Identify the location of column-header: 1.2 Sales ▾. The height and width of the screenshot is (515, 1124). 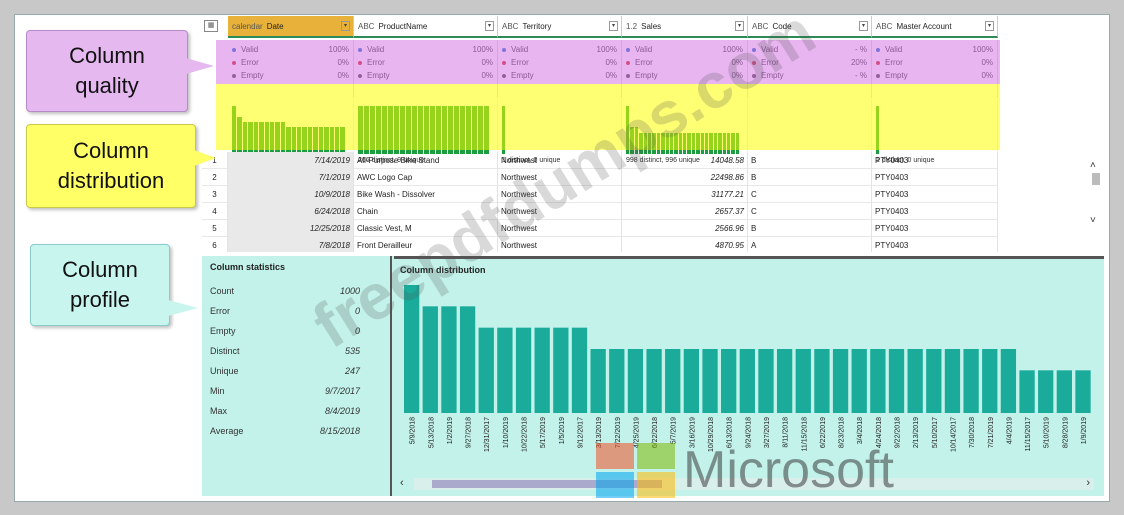
(685, 27).